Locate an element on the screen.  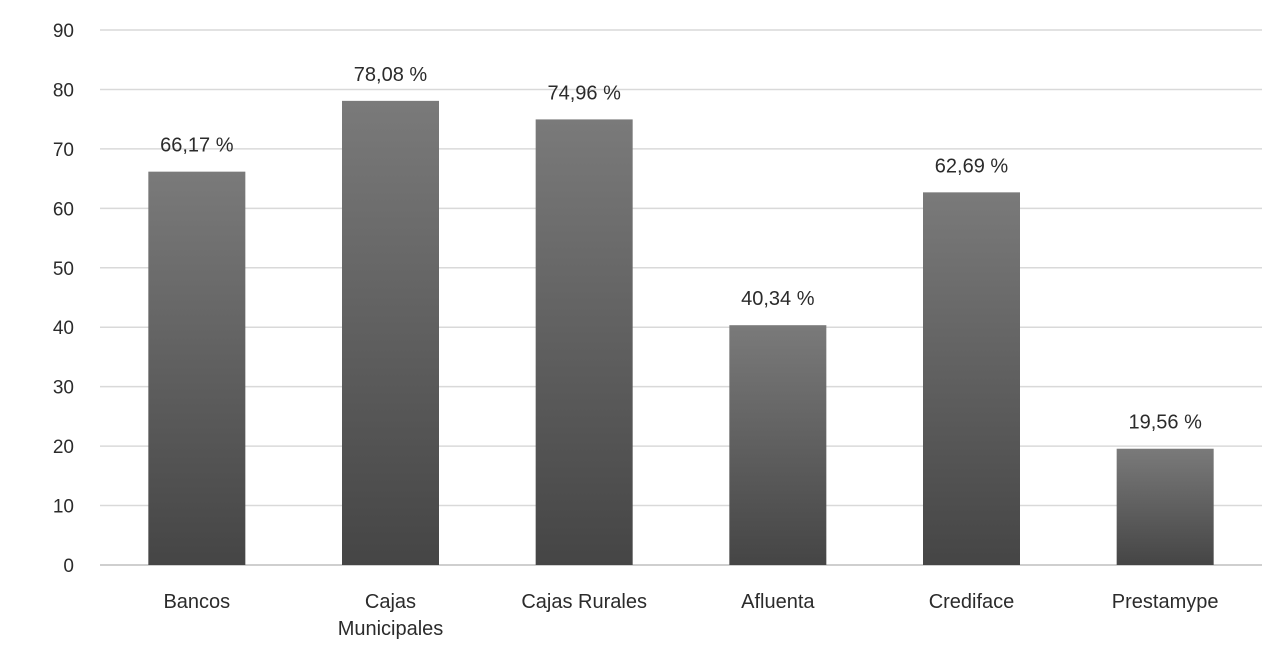
x-category-label: Afluenta is located at coordinates (778, 602).